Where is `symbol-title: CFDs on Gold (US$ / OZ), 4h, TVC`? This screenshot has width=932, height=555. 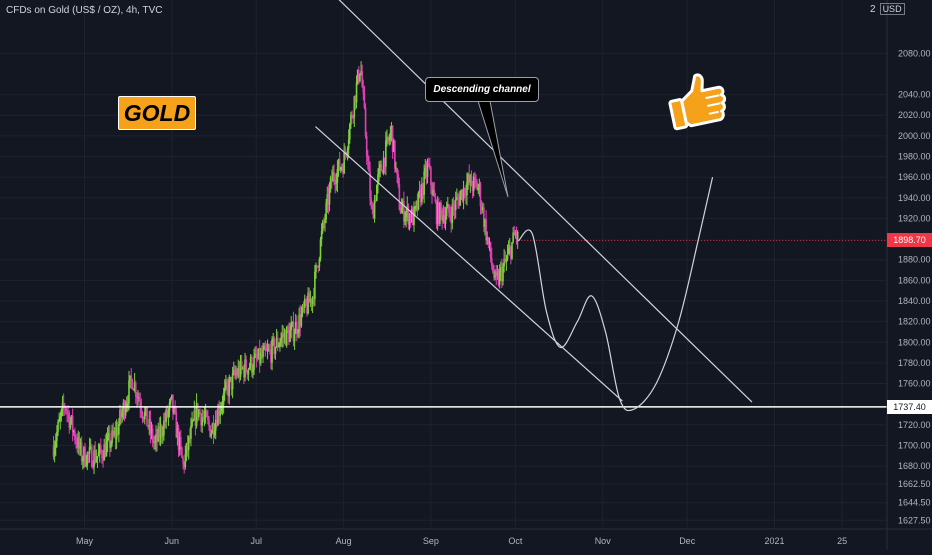 symbol-title: CFDs on Gold (US$ / OZ), 4h, TVC is located at coordinates (84, 10).